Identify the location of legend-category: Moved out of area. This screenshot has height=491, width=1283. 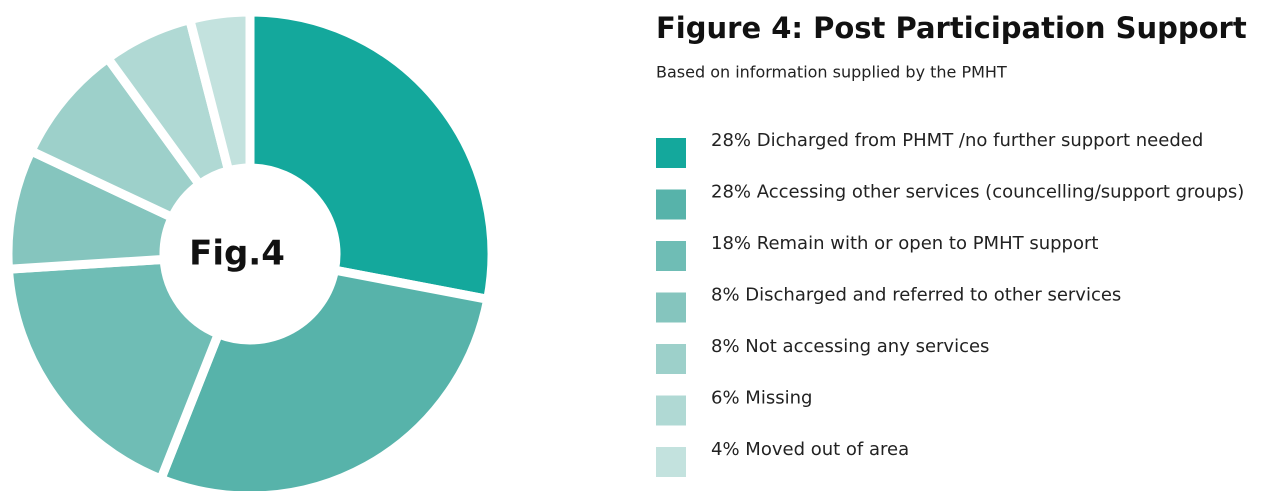
(827, 449).